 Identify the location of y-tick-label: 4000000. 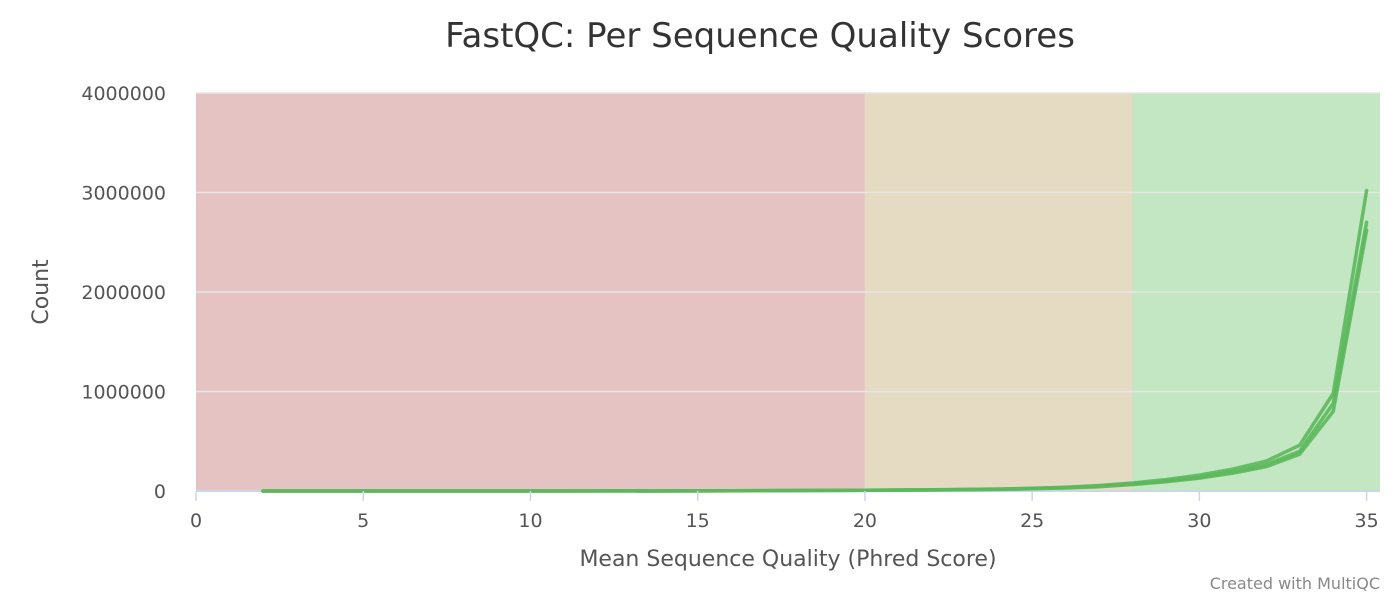
(123, 94).